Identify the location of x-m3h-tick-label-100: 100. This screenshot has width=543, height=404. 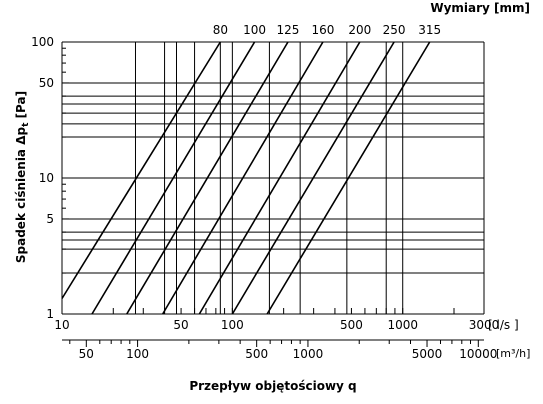
(137, 354).